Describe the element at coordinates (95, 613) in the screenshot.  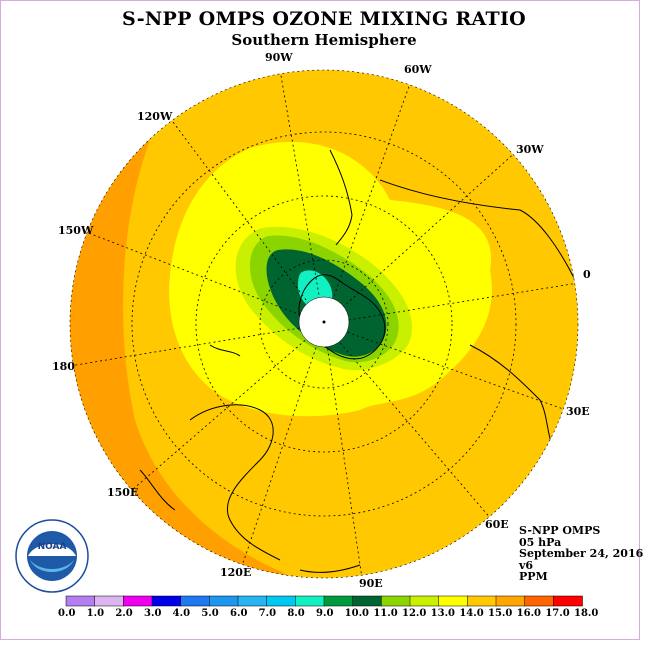
I see `colorbar-tick-label: 1.0` at that location.